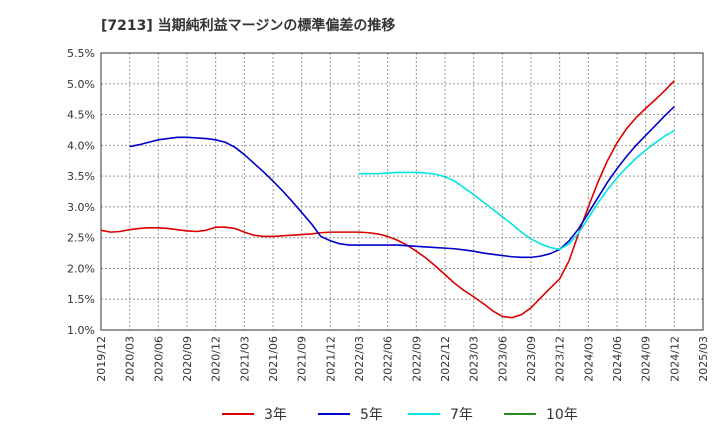 This screenshot has width=720, height=440. Describe the element at coordinates (81, 176) in the screenshot. I see `y-tick-label: 3.5%` at that location.